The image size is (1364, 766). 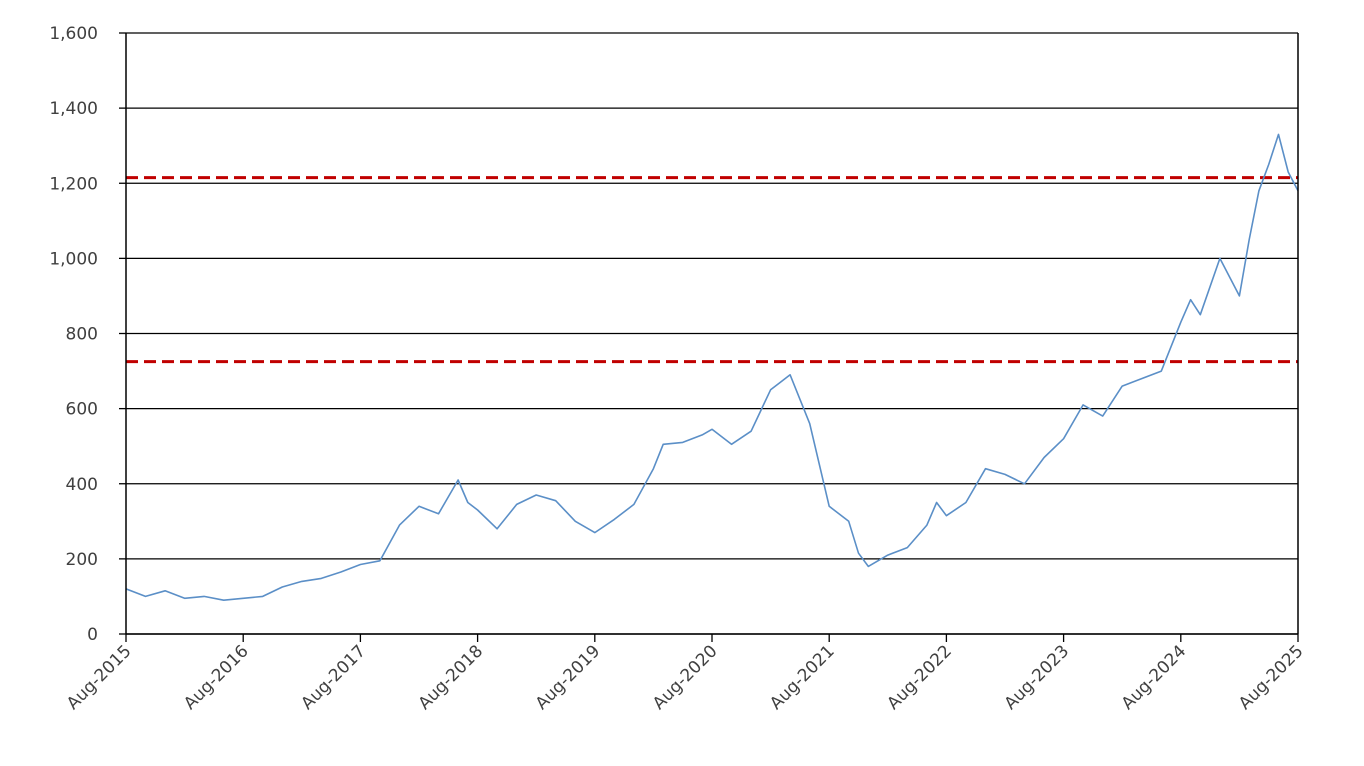 What do you see at coordinates (99, 677) in the screenshot?
I see `x-tick-label: Aug-2015` at bounding box center [99, 677].